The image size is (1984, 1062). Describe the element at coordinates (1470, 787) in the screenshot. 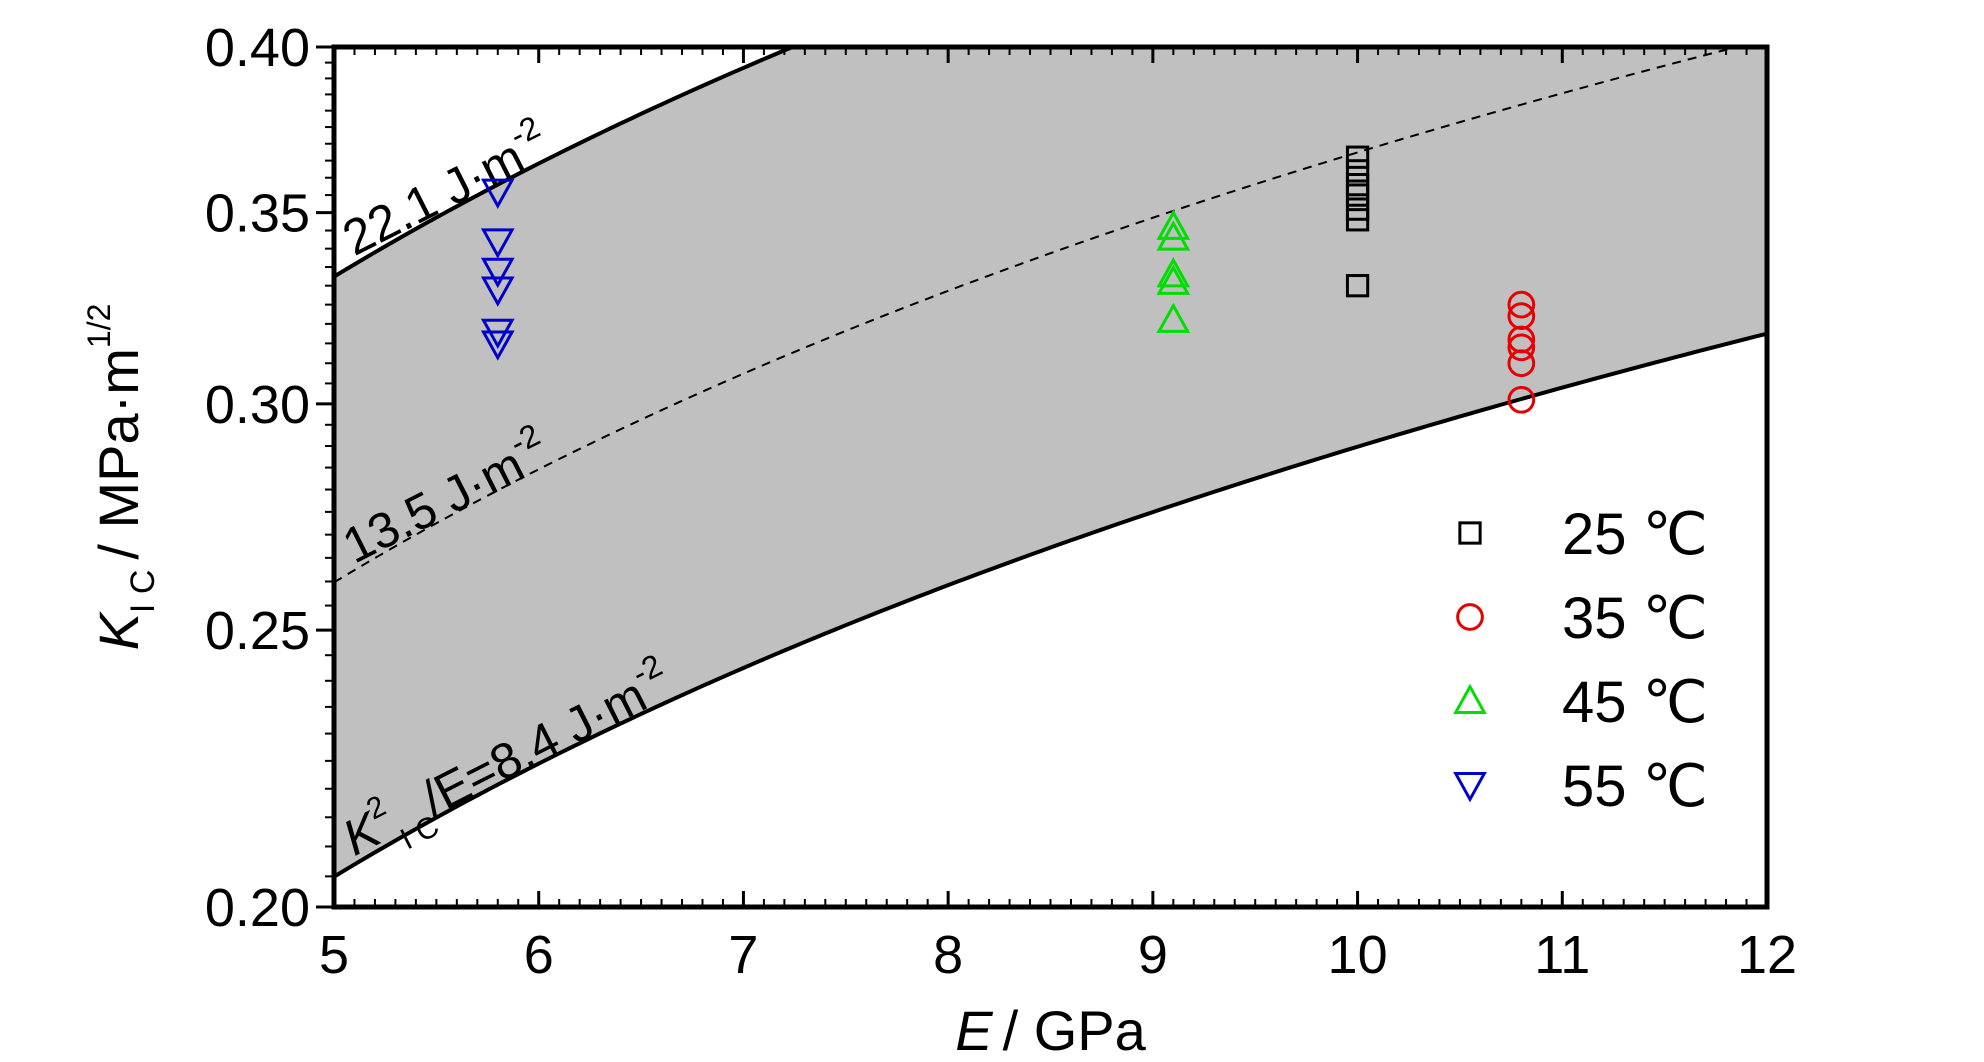

I see `legend-symbol-triangle-down` at that location.